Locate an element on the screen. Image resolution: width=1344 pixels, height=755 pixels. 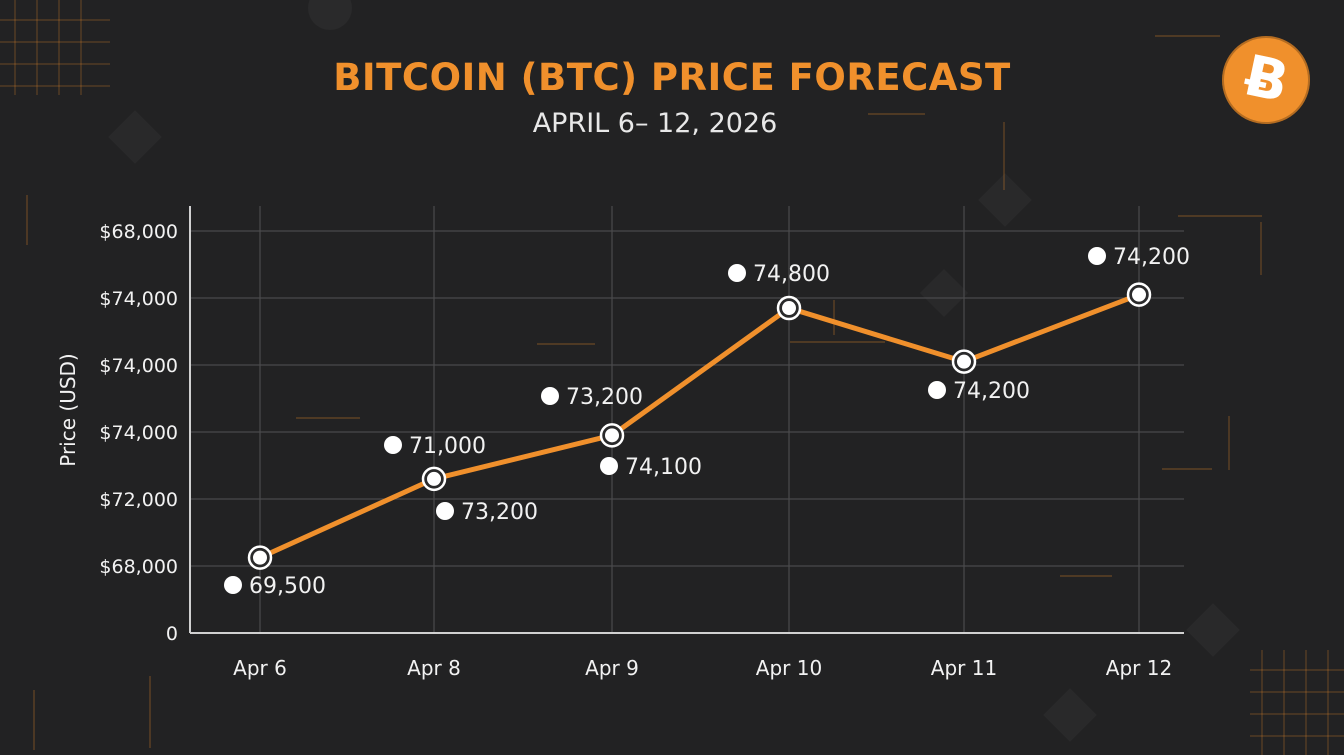
bitcoin-logo-icon: Ƀ is located at coordinates (1266, 80).